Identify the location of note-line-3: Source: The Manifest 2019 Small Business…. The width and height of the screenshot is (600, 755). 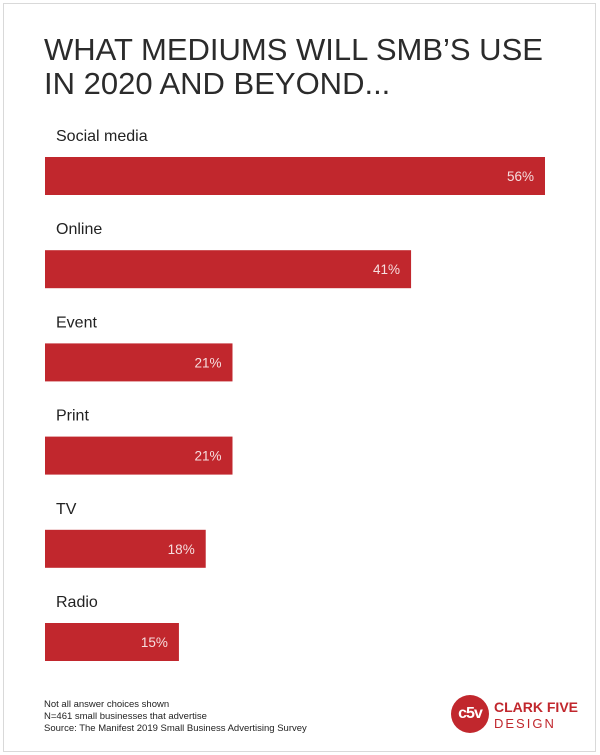
(175, 728).